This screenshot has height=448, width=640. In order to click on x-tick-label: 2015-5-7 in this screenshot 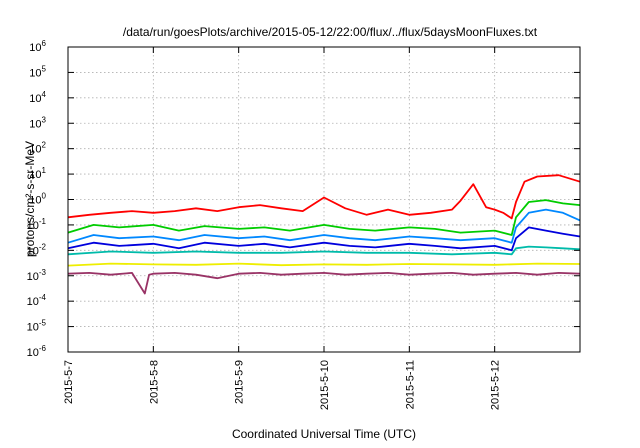, I will do `click(69, 382)`.